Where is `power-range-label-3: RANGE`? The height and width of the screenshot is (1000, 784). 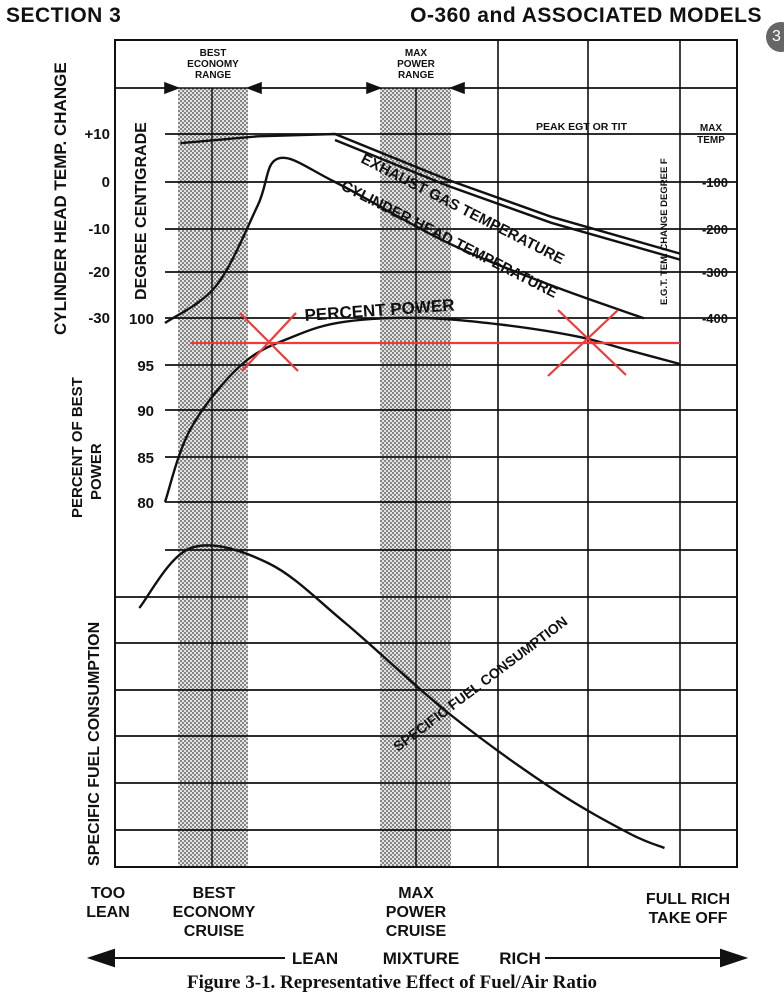
power-range-label-3: RANGE is located at coordinates (416, 75).